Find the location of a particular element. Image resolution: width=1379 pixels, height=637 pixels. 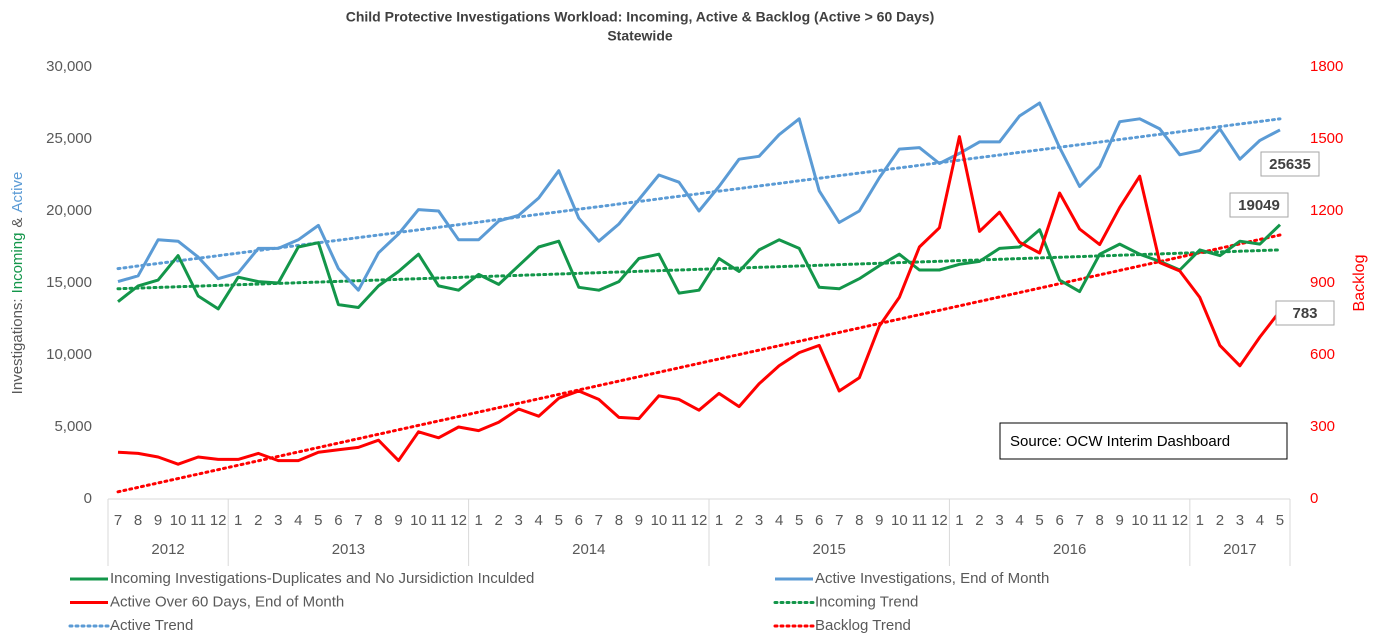

value-label: 19049 is located at coordinates (1259, 205).